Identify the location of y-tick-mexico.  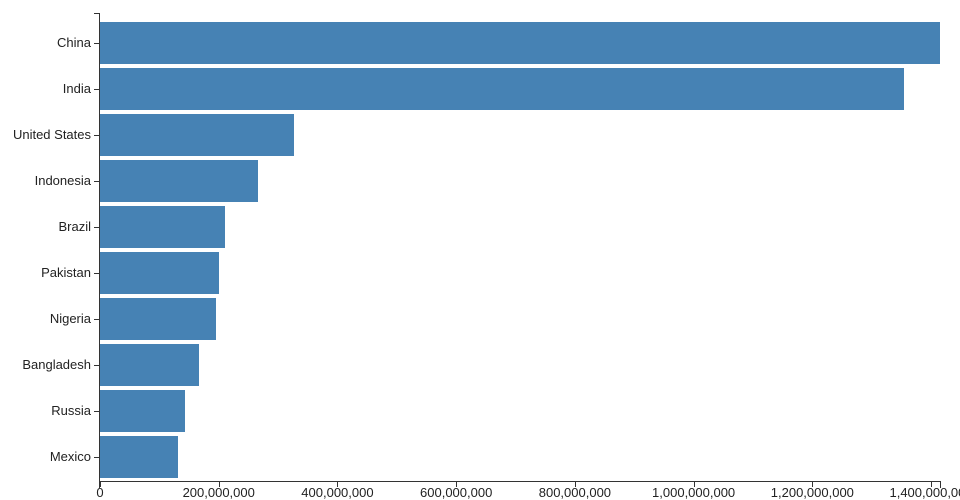
(97, 457).